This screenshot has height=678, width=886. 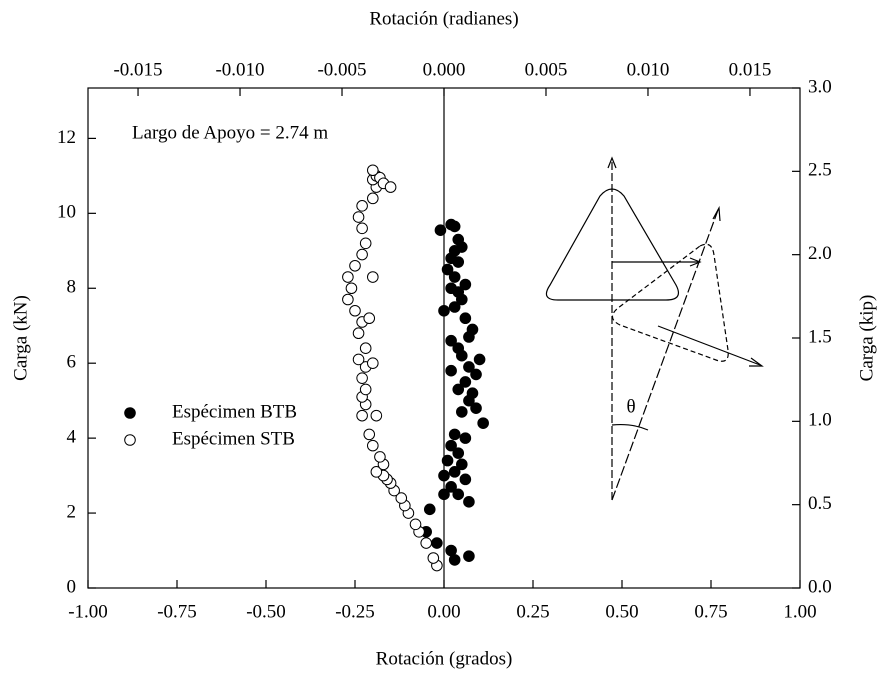 What do you see at coordinates (820, 503) in the screenshot?
I see `y2-tick-label: 0.5` at bounding box center [820, 503].